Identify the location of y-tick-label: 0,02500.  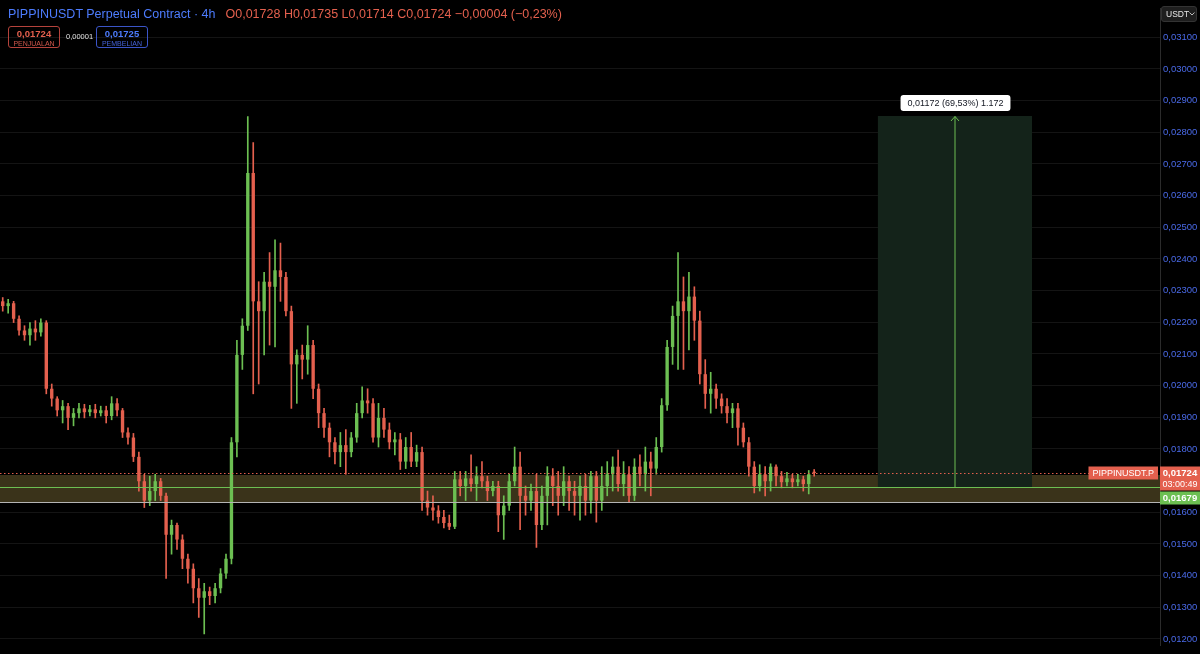
(1180, 226).